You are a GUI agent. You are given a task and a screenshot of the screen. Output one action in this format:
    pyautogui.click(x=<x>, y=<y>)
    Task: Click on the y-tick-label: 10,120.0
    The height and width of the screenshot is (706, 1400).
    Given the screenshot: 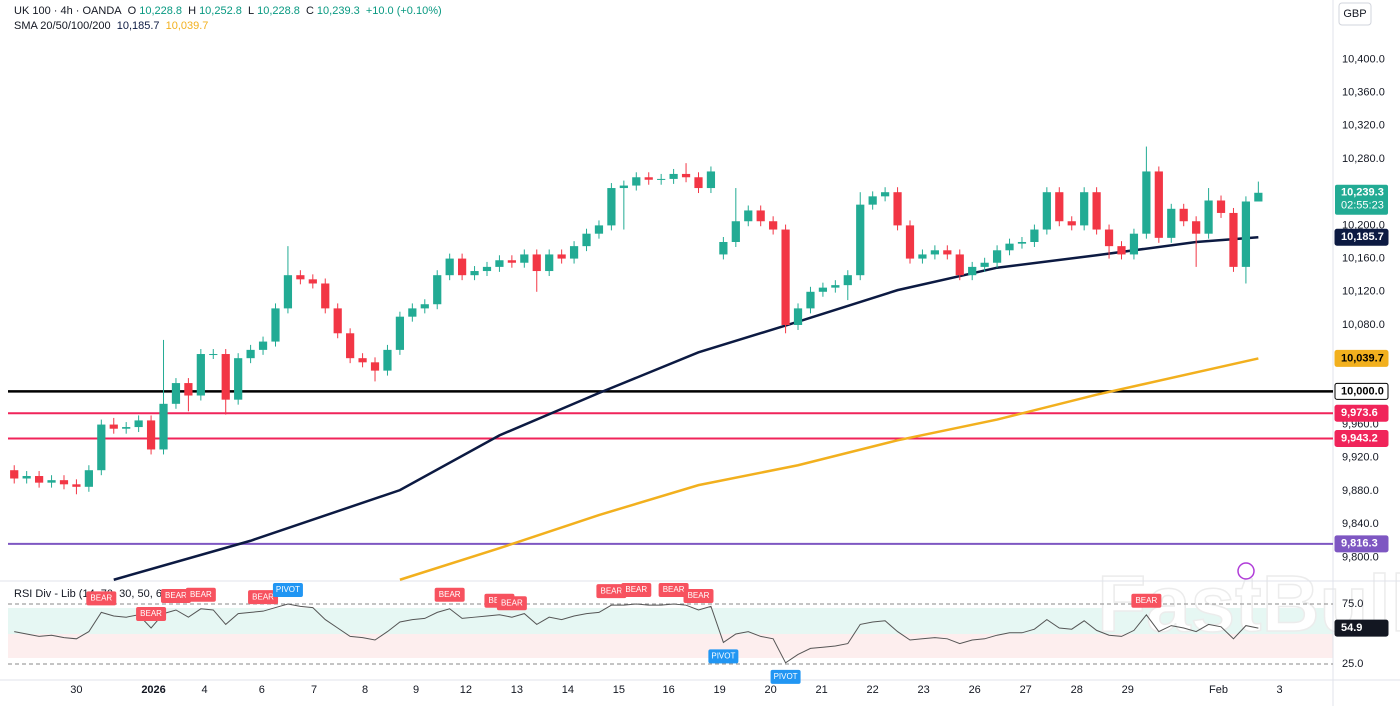 What is the action you would take?
    pyautogui.click(x=1363, y=292)
    